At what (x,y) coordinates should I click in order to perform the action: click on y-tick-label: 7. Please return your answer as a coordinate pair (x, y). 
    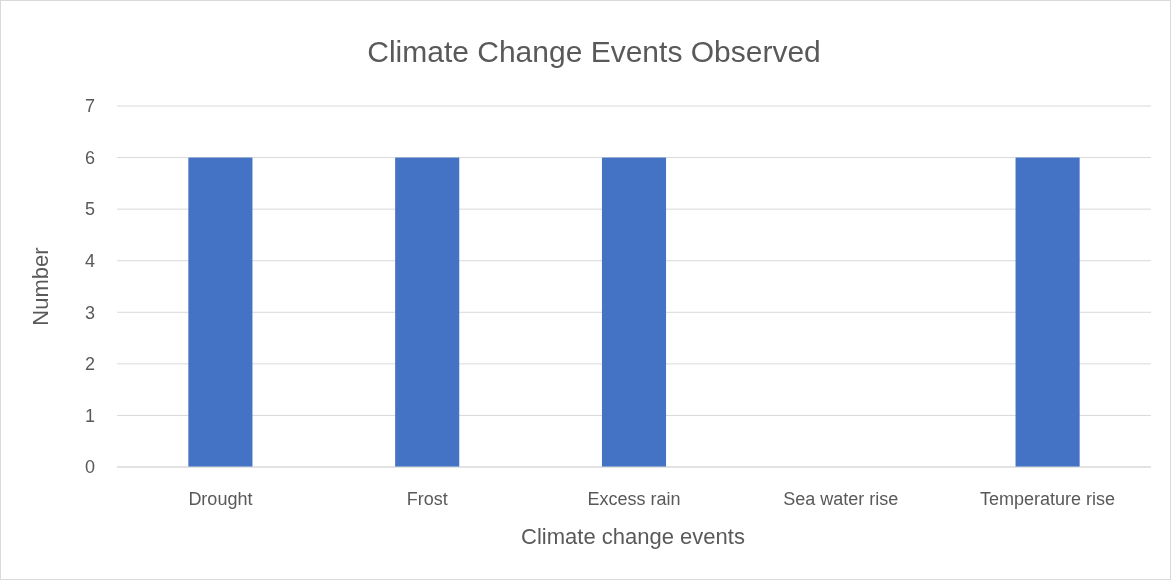
    Looking at the image, I should click on (89, 106).